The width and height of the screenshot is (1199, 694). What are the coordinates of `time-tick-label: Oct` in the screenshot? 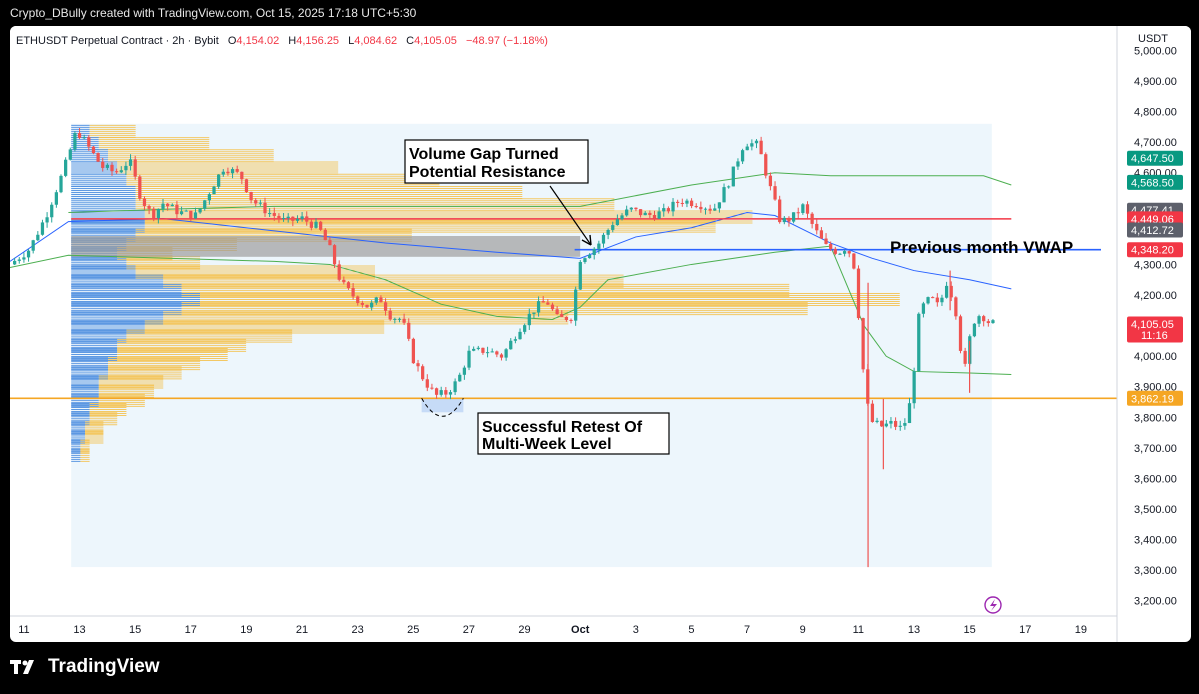 It's located at (580, 630).